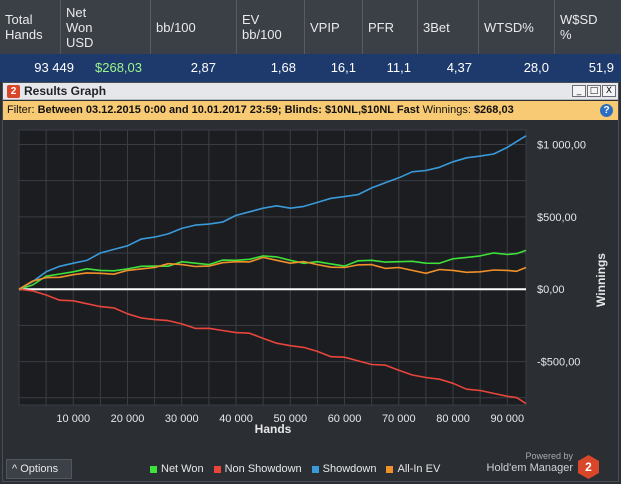  What do you see at coordinates (549, 456) in the screenshot?
I see `powered-by-label: Powered by` at bounding box center [549, 456].